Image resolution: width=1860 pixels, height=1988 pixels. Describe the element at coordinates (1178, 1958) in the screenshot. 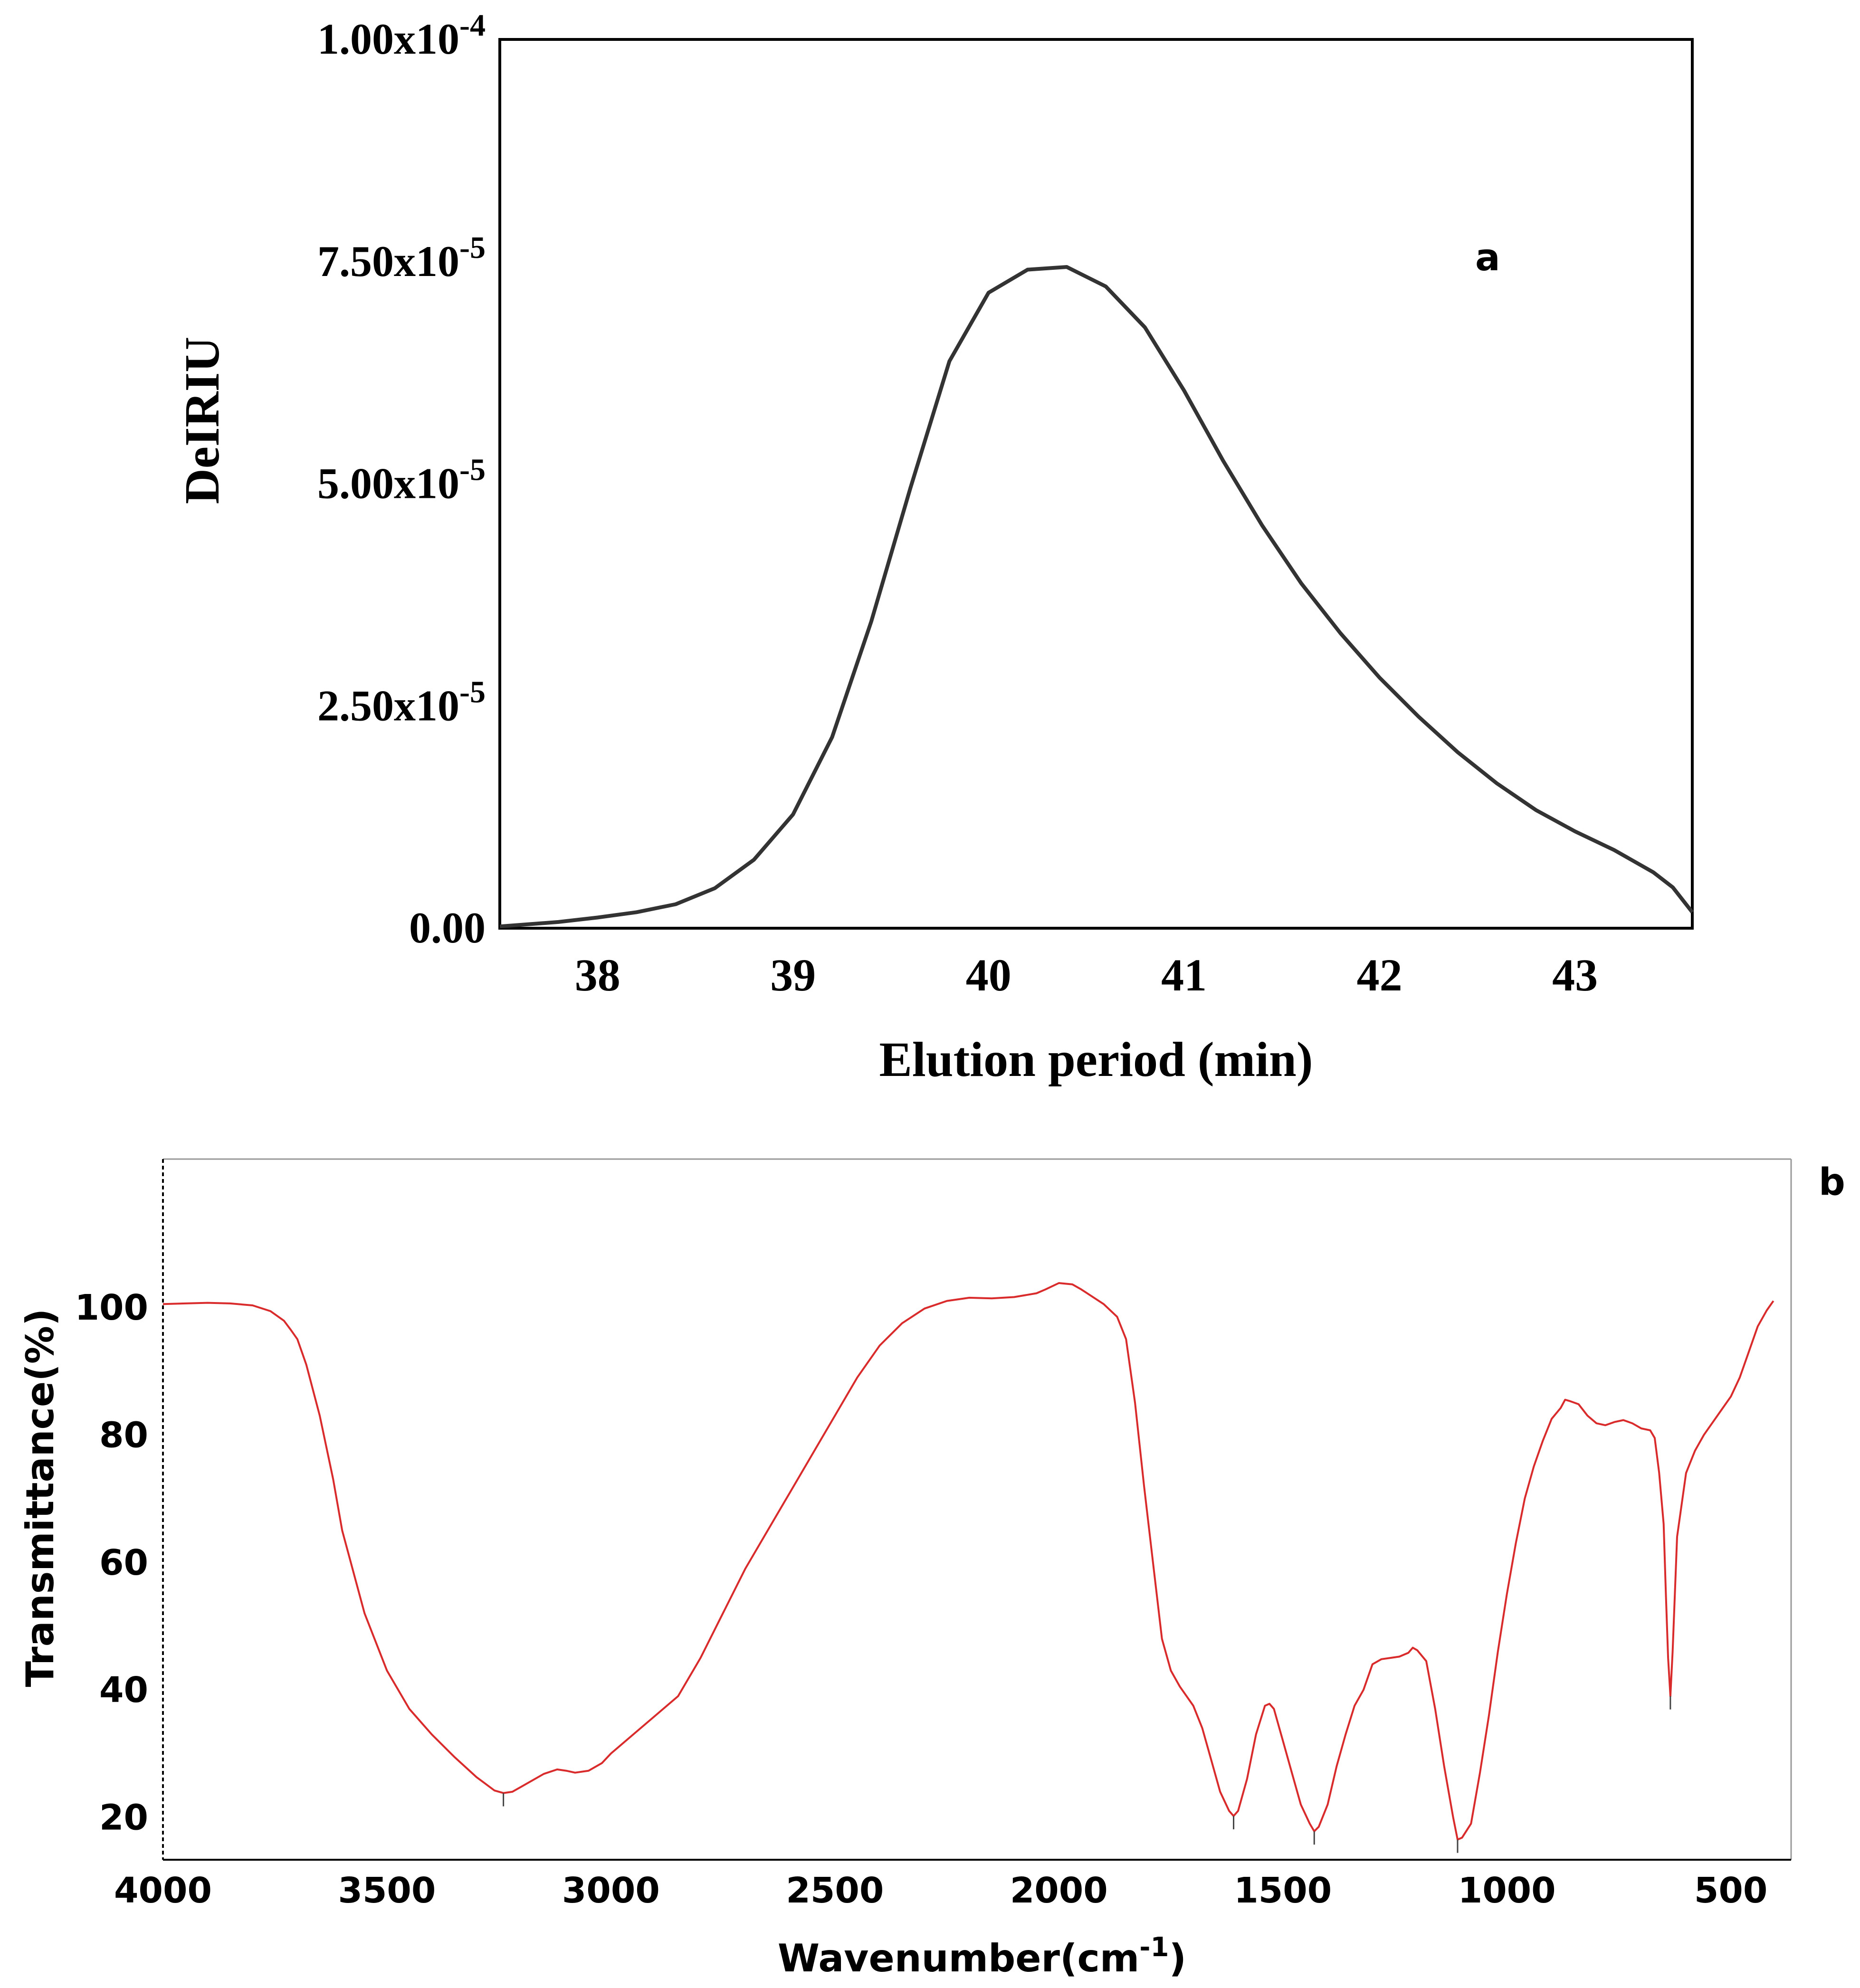

I see `panel-b-x-axis-label-tail: )` at that location.